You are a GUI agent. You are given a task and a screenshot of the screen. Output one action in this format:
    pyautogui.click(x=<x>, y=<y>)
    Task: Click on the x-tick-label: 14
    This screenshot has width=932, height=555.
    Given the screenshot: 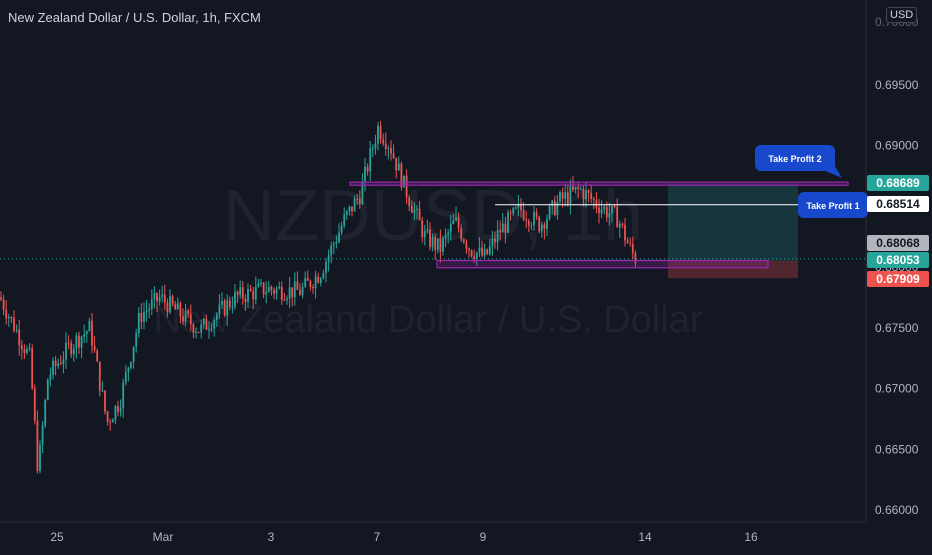 What is the action you would take?
    pyautogui.click(x=645, y=537)
    